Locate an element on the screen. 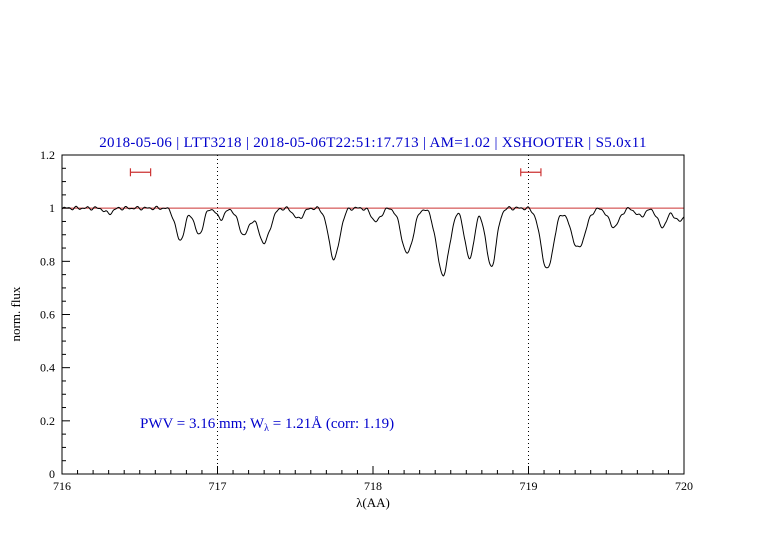 The image size is (782, 542). pwv-annotation-subscript: λ is located at coordinates (267, 428).